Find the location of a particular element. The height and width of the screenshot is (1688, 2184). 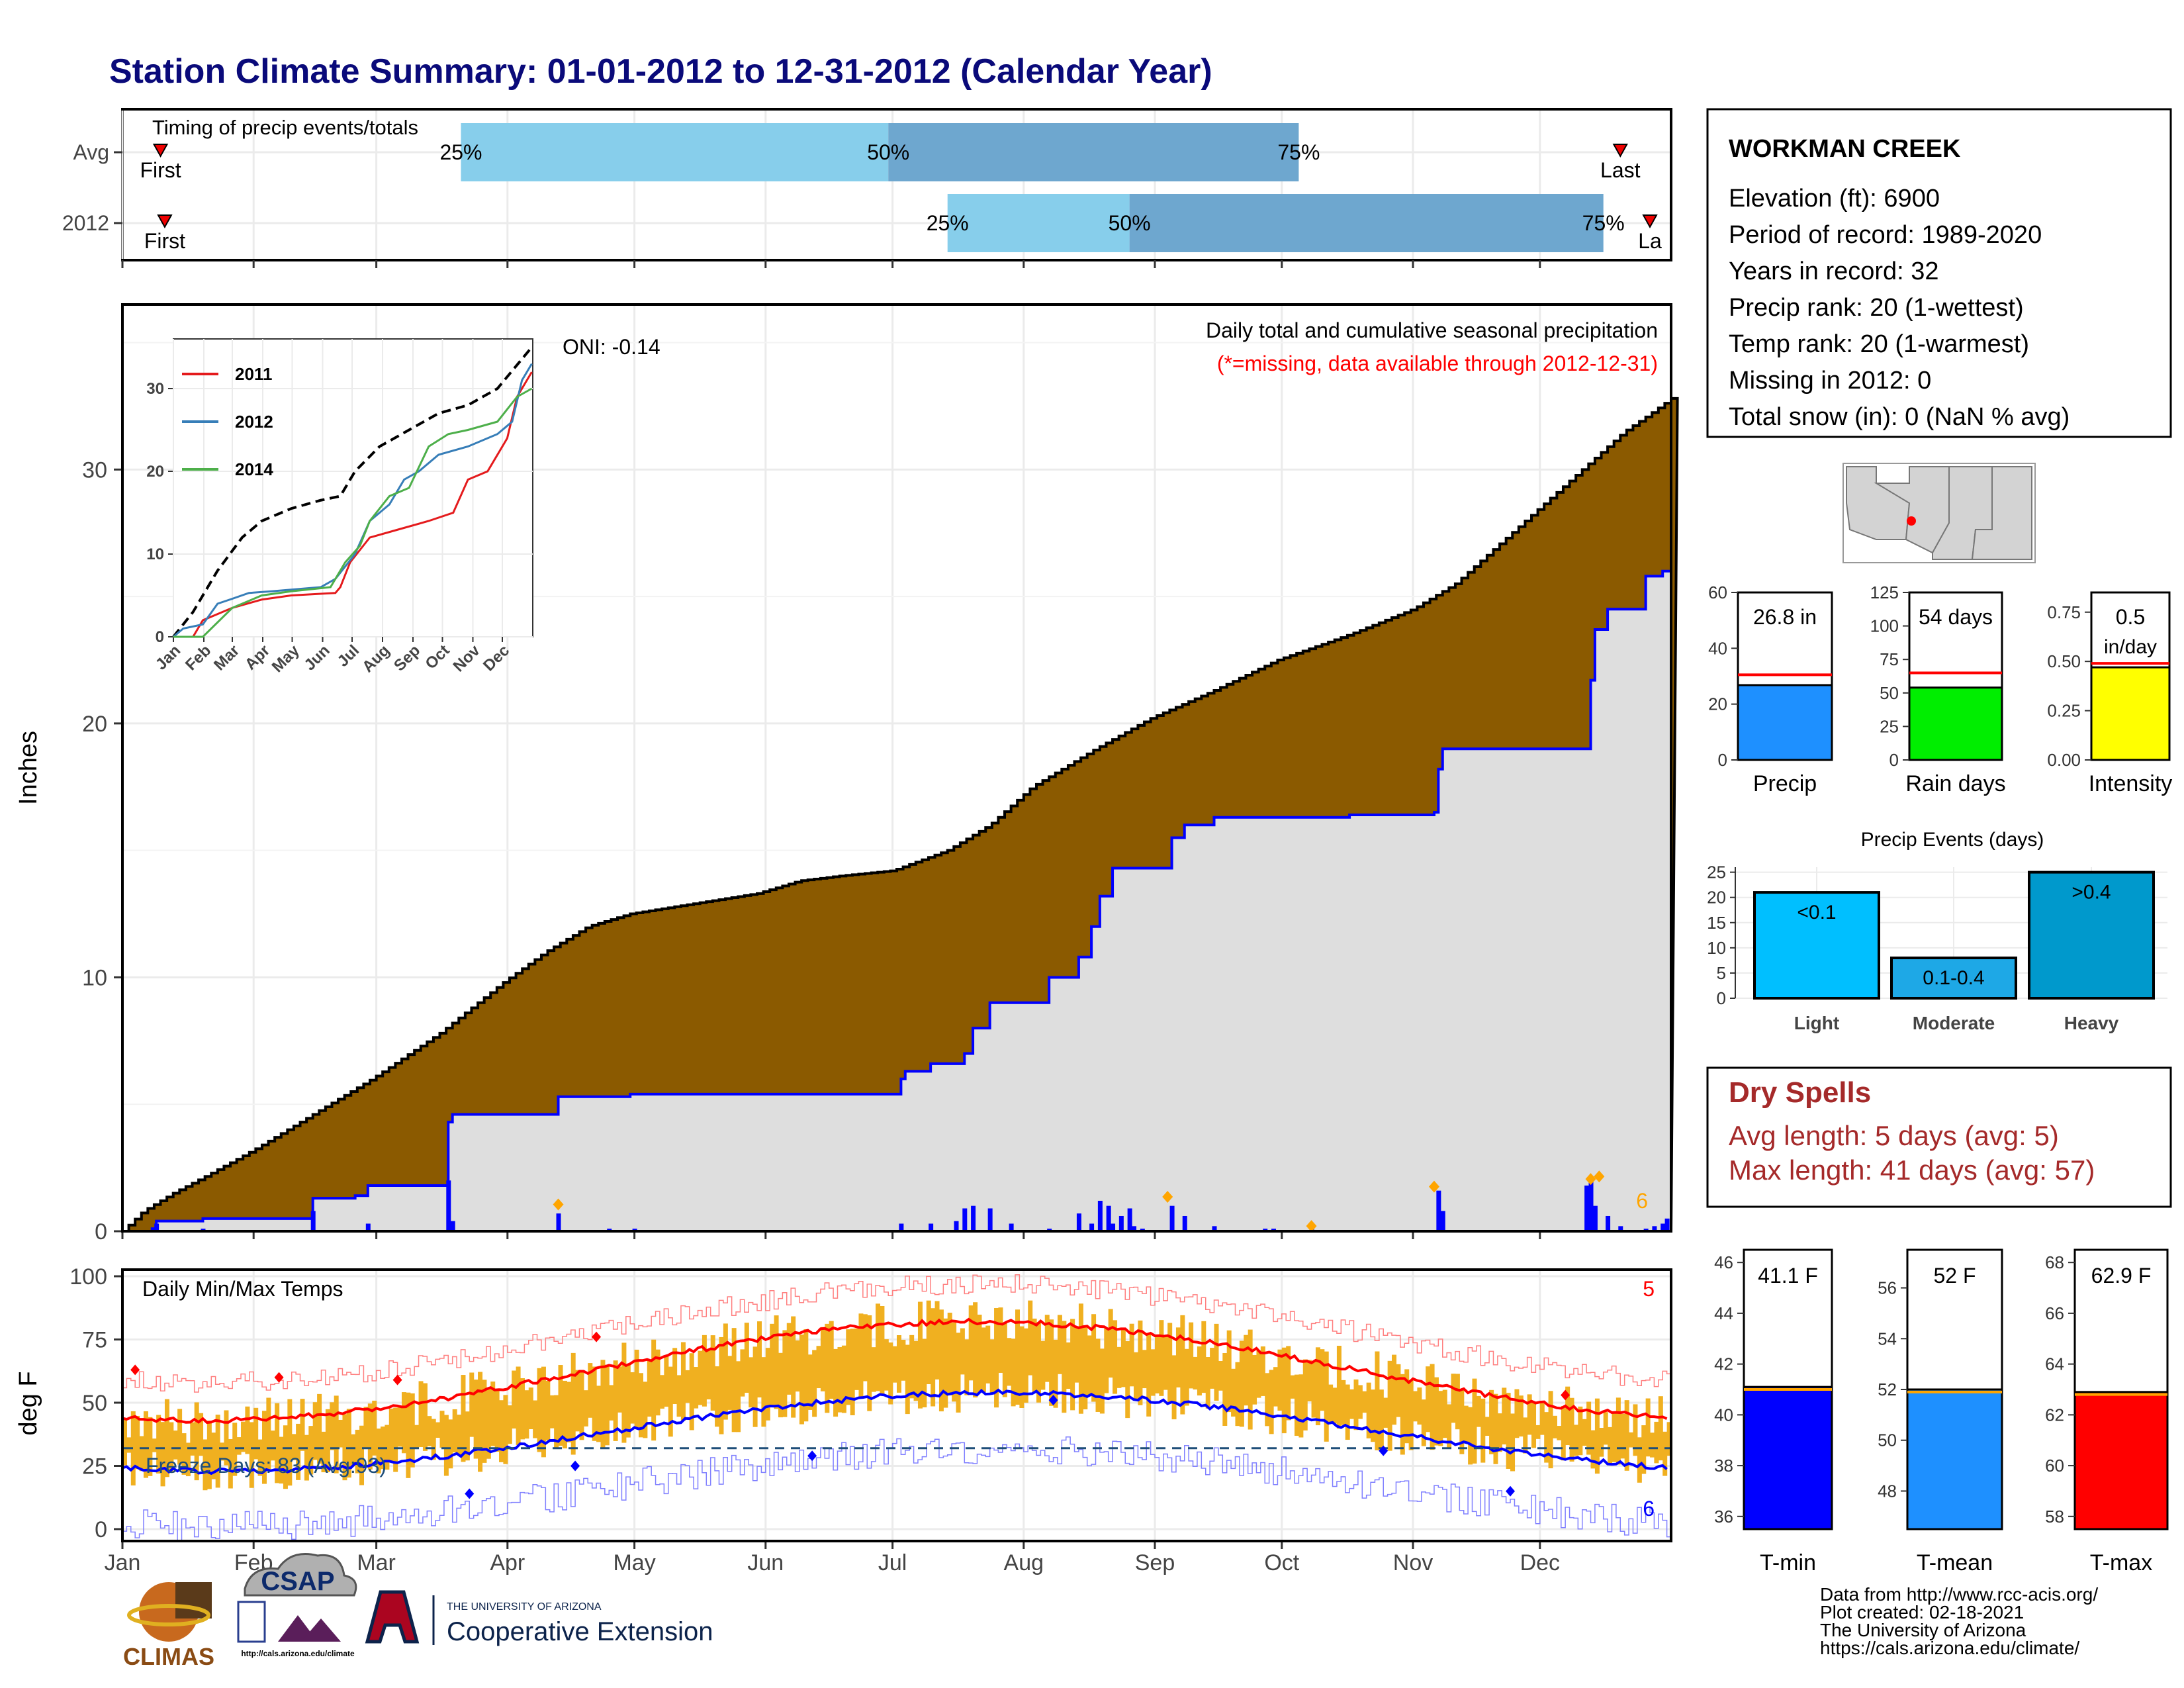

month-label: May is located at coordinates (634, 1562).